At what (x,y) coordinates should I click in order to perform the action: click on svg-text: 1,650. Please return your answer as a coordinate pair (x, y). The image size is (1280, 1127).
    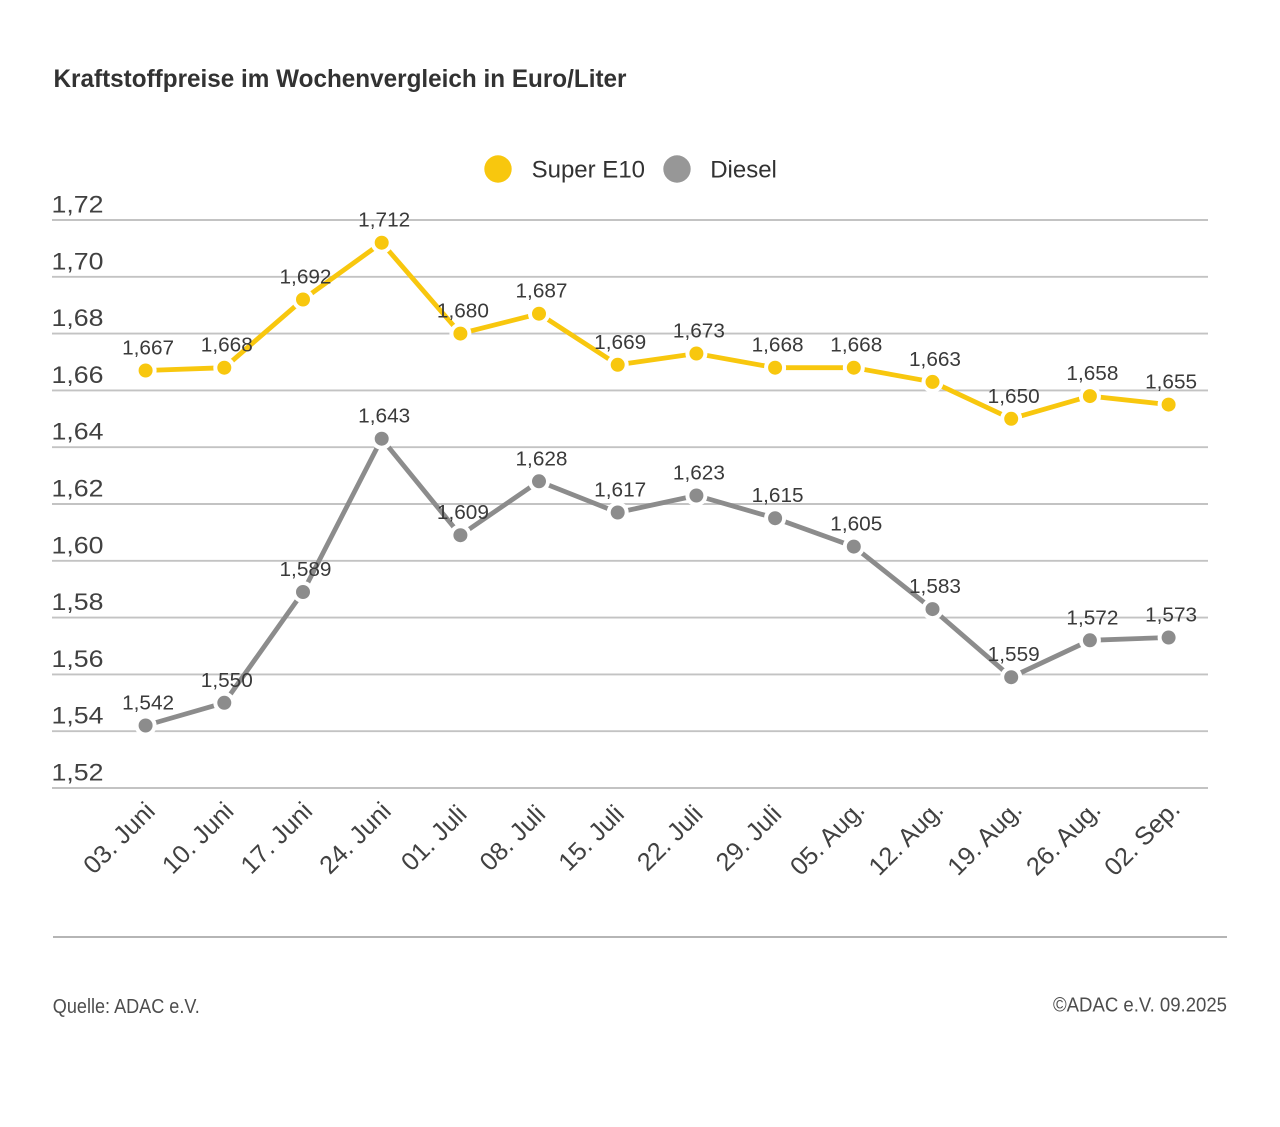
    Looking at the image, I should click on (1014, 397).